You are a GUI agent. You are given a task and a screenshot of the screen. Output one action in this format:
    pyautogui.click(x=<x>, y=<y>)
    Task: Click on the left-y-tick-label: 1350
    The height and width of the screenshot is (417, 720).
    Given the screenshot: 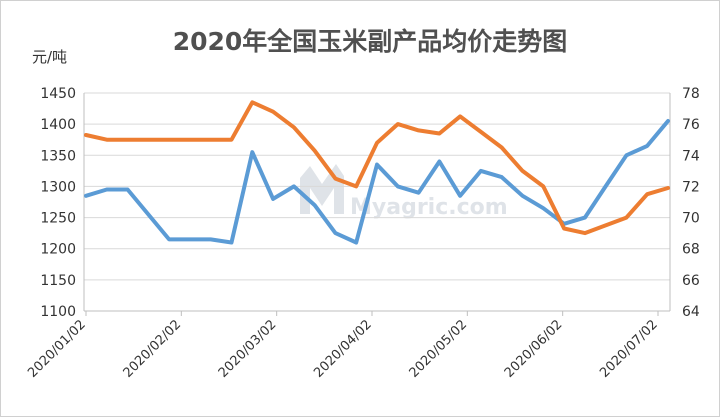 What is the action you would take?
    pyautogui.click(x=58, y=156)
    